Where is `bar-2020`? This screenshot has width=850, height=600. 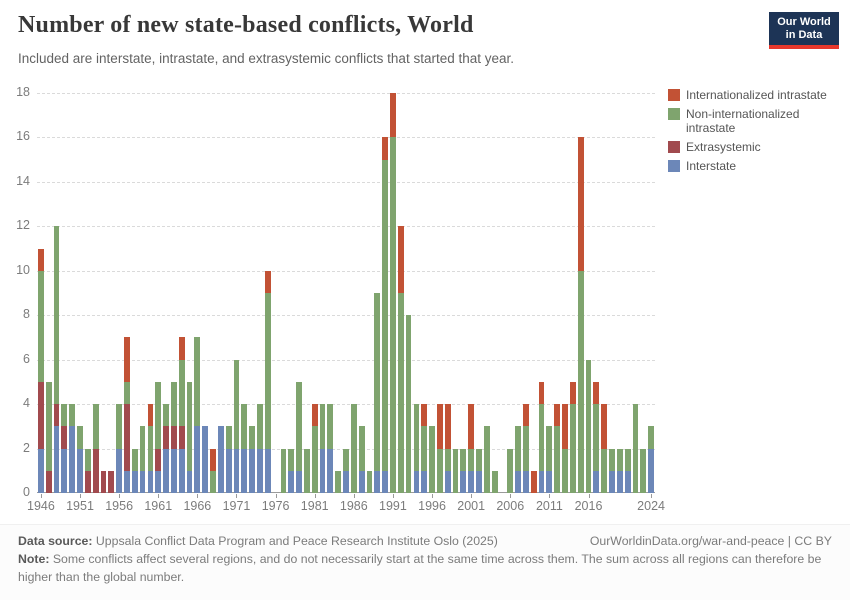
bar-2020 is located at coordinates (619, 470).